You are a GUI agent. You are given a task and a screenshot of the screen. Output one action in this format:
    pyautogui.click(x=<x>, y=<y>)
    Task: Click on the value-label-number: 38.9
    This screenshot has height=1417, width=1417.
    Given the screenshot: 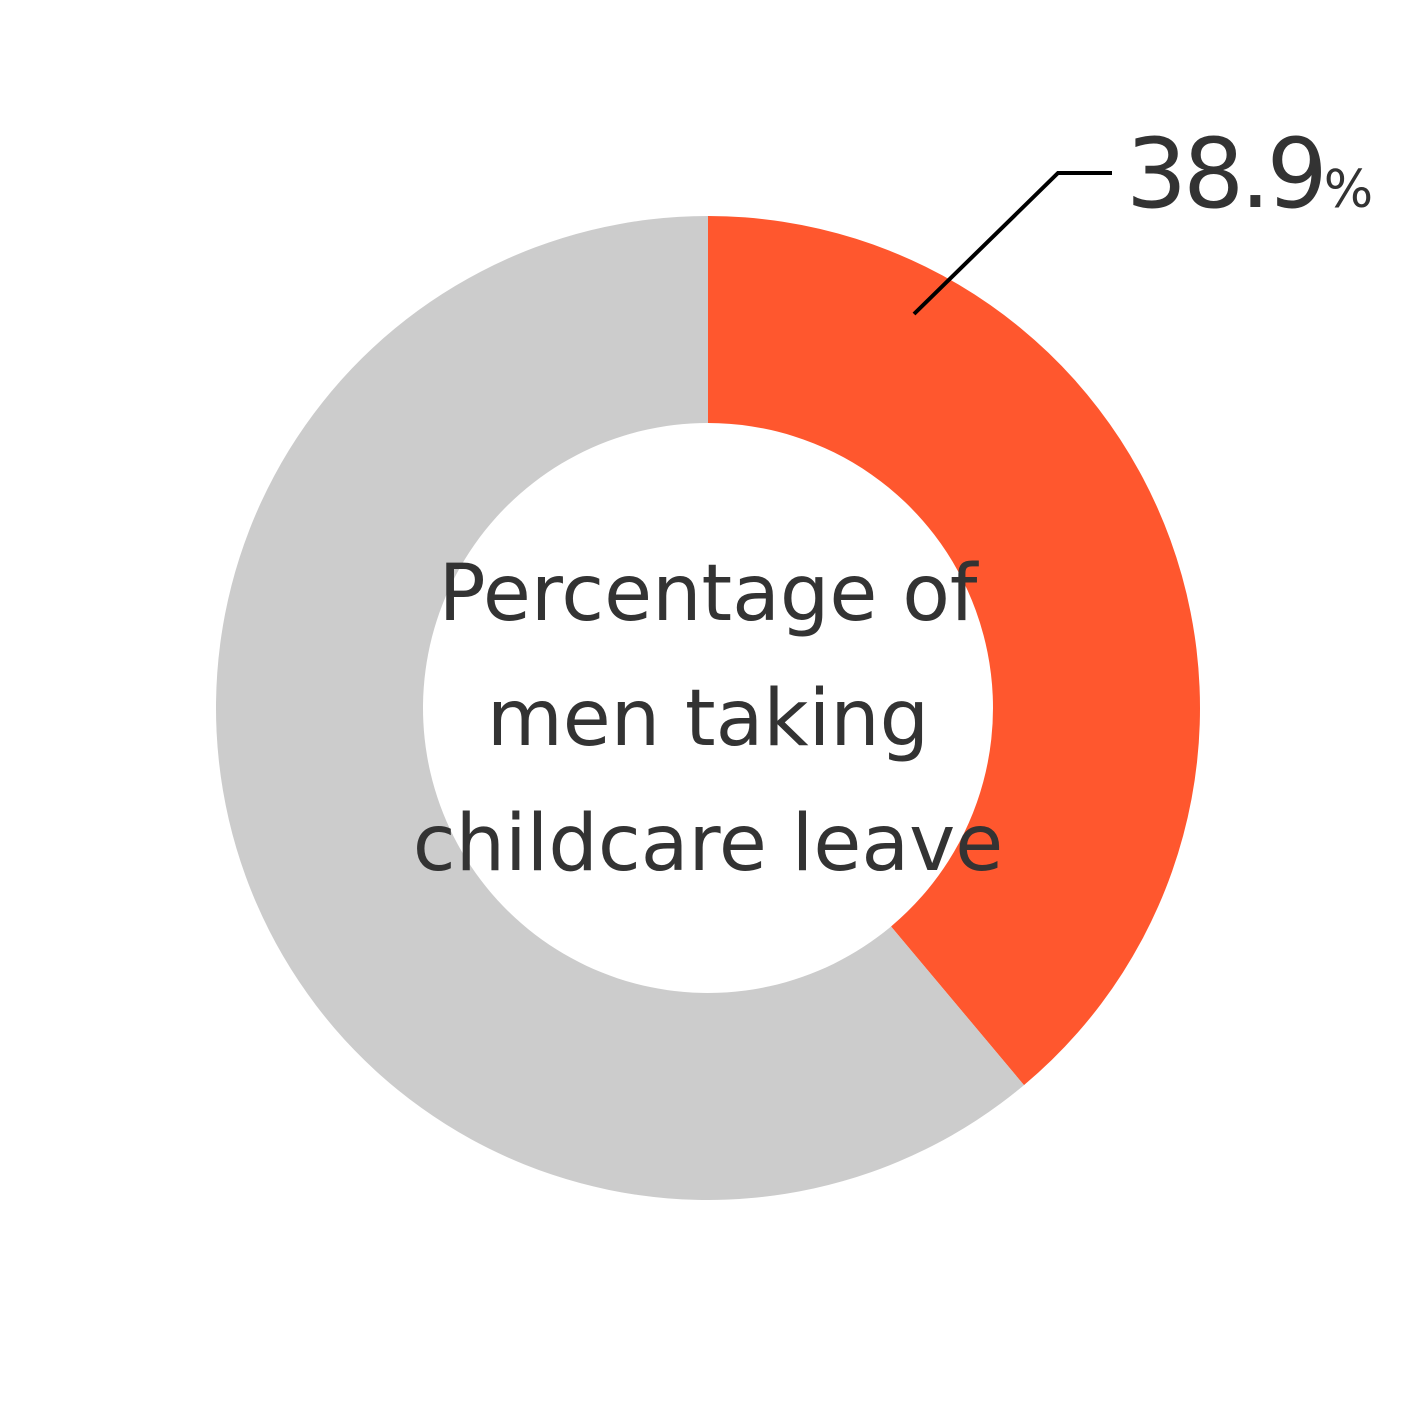 What is the action you would take?
    pyautogui.click(x=1225, y=174)
    